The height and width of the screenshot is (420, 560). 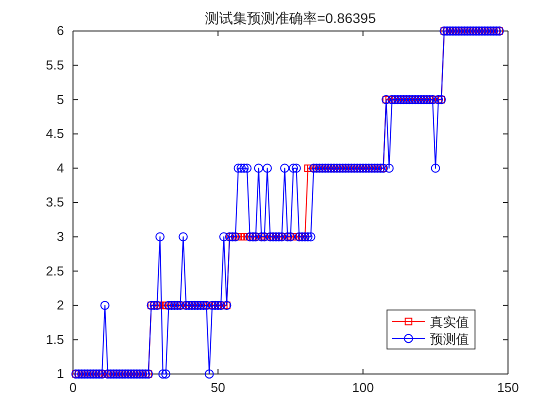 What do you see at coordinates (60, 305) in the screenshot?
I see `y-tick-label: 2` at bounding box center [60, 305].